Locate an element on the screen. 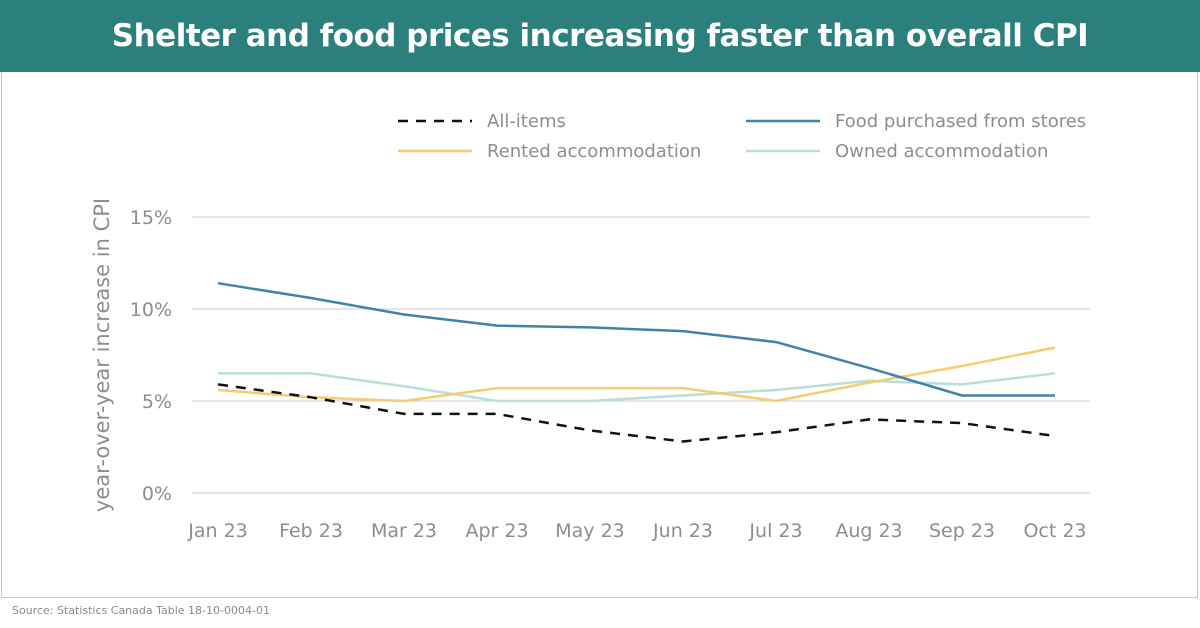  x-tick-label: Jul 23 is located at coordinates (775, 531).